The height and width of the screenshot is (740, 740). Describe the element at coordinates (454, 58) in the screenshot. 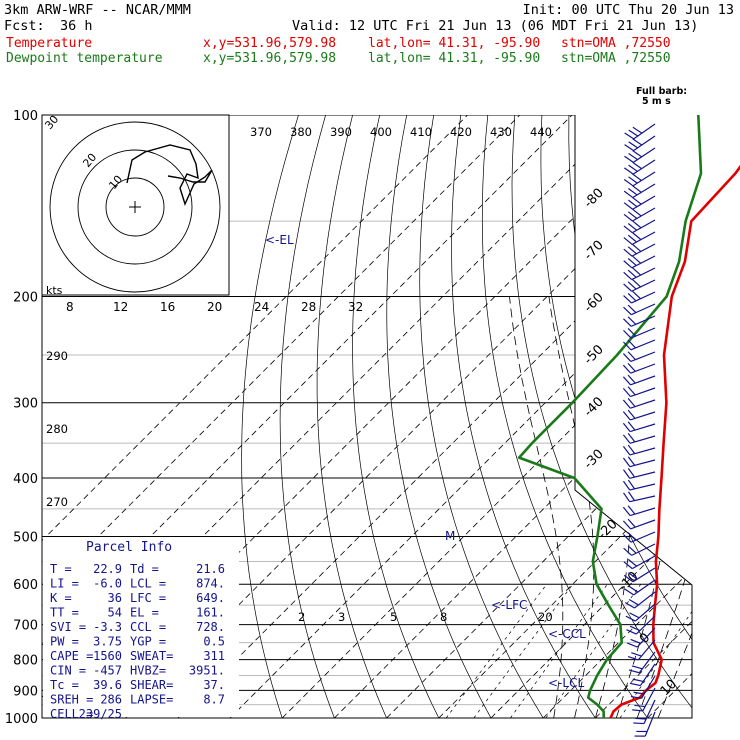

I see `dewpoint-latlon: lat,lon= 41.31, -95.90` at that location.